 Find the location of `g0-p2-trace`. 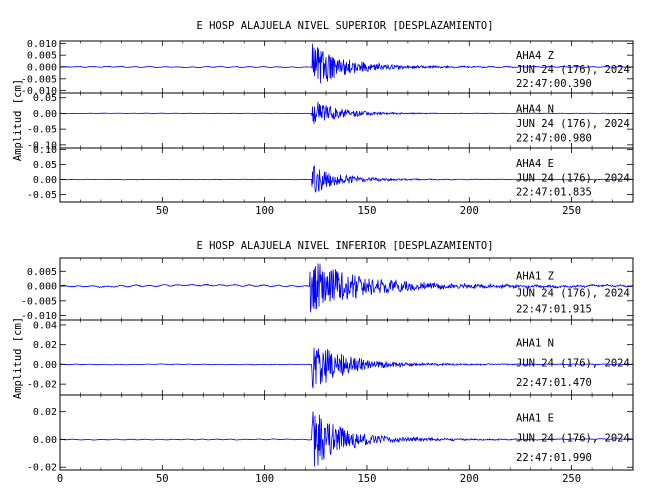

g0-p2-trace is located at coordinates (346, 179).